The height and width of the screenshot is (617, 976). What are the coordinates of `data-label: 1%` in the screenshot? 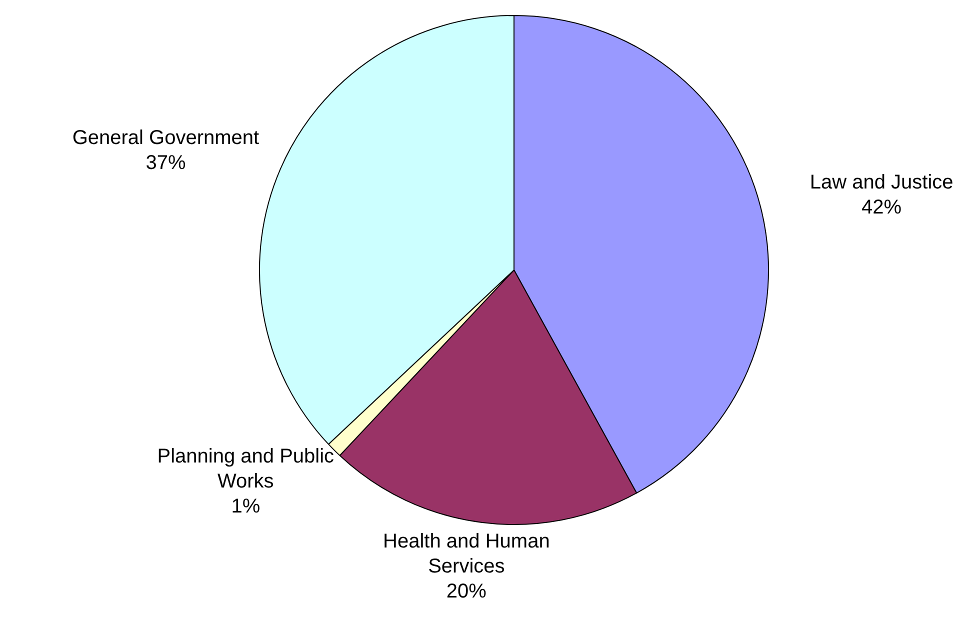 It's located at (245, 506).